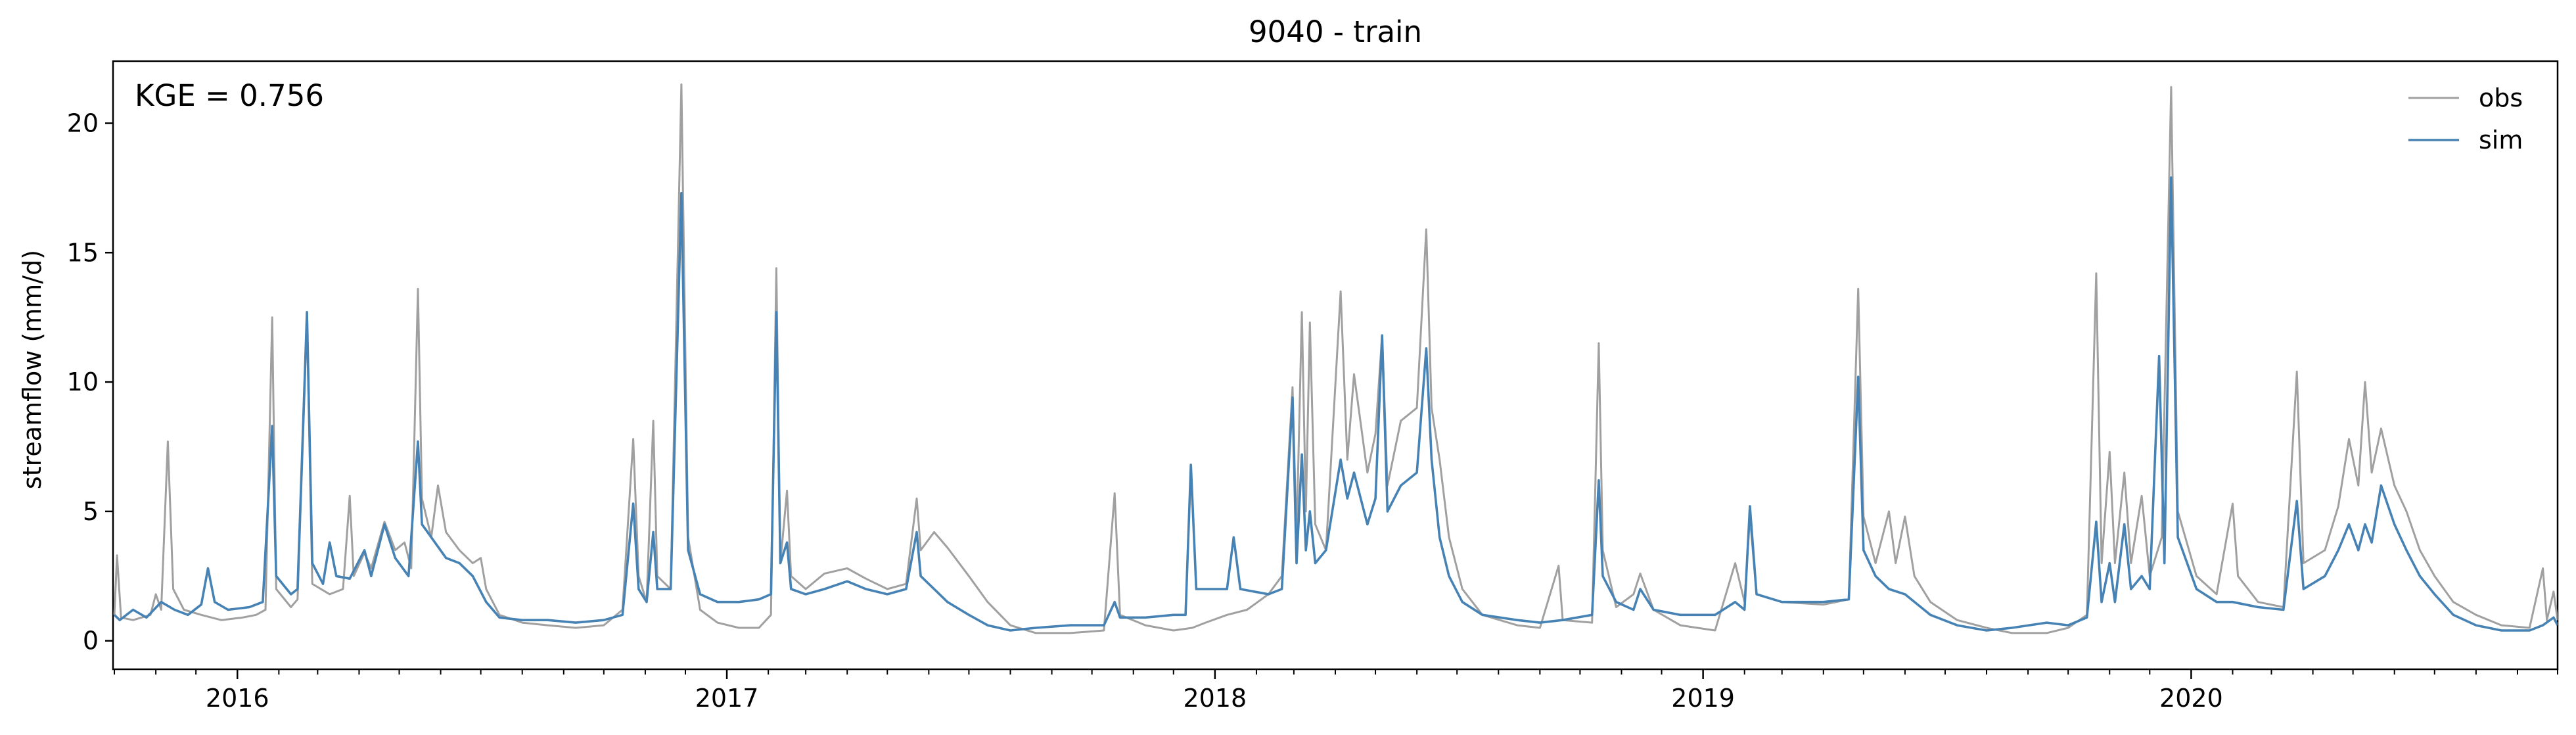 The width and height of the screenshot is (2576, 735). Describe the element at coordinates (83, 122) in the screenshot. I see `y-tick-label: 20` at that location.